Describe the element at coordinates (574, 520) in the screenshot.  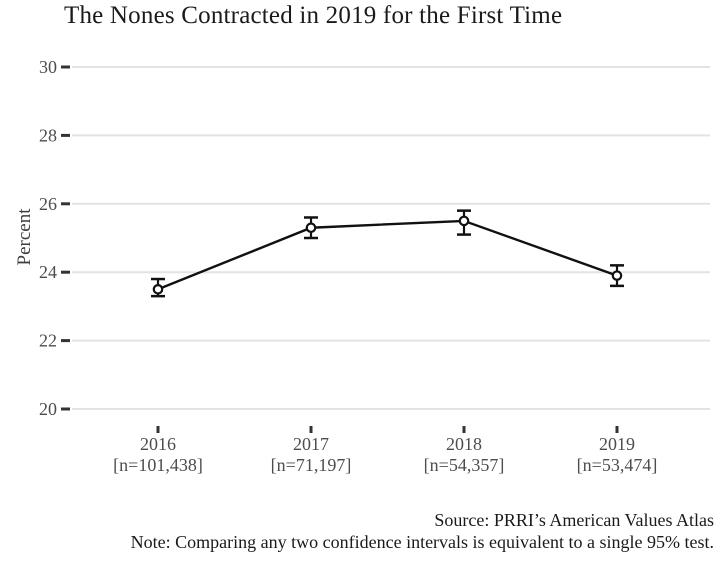
I see `source-text: Source: PRRI’s American Values Atlas` at that location.